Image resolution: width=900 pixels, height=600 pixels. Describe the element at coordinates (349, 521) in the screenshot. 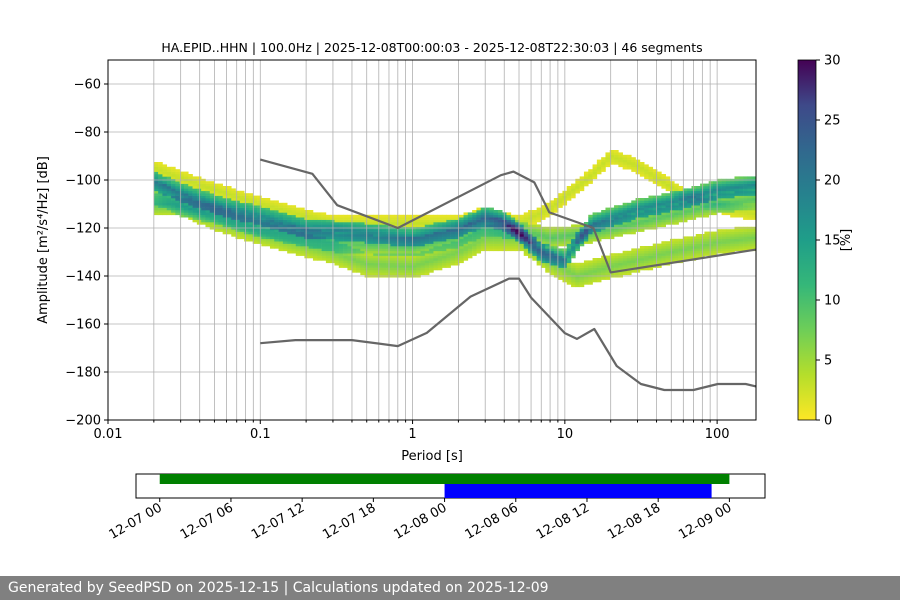

I see `timeline-tick-label: 12-07 18` at that location.